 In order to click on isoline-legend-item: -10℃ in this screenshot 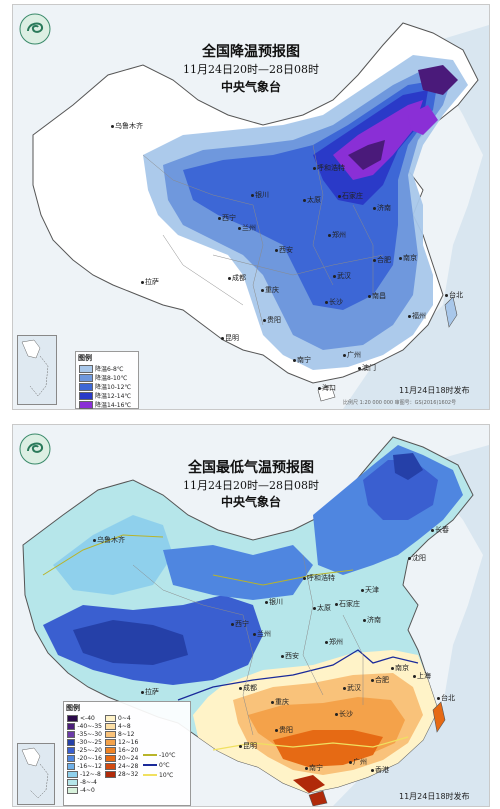, I will do `click(164, 755)`.